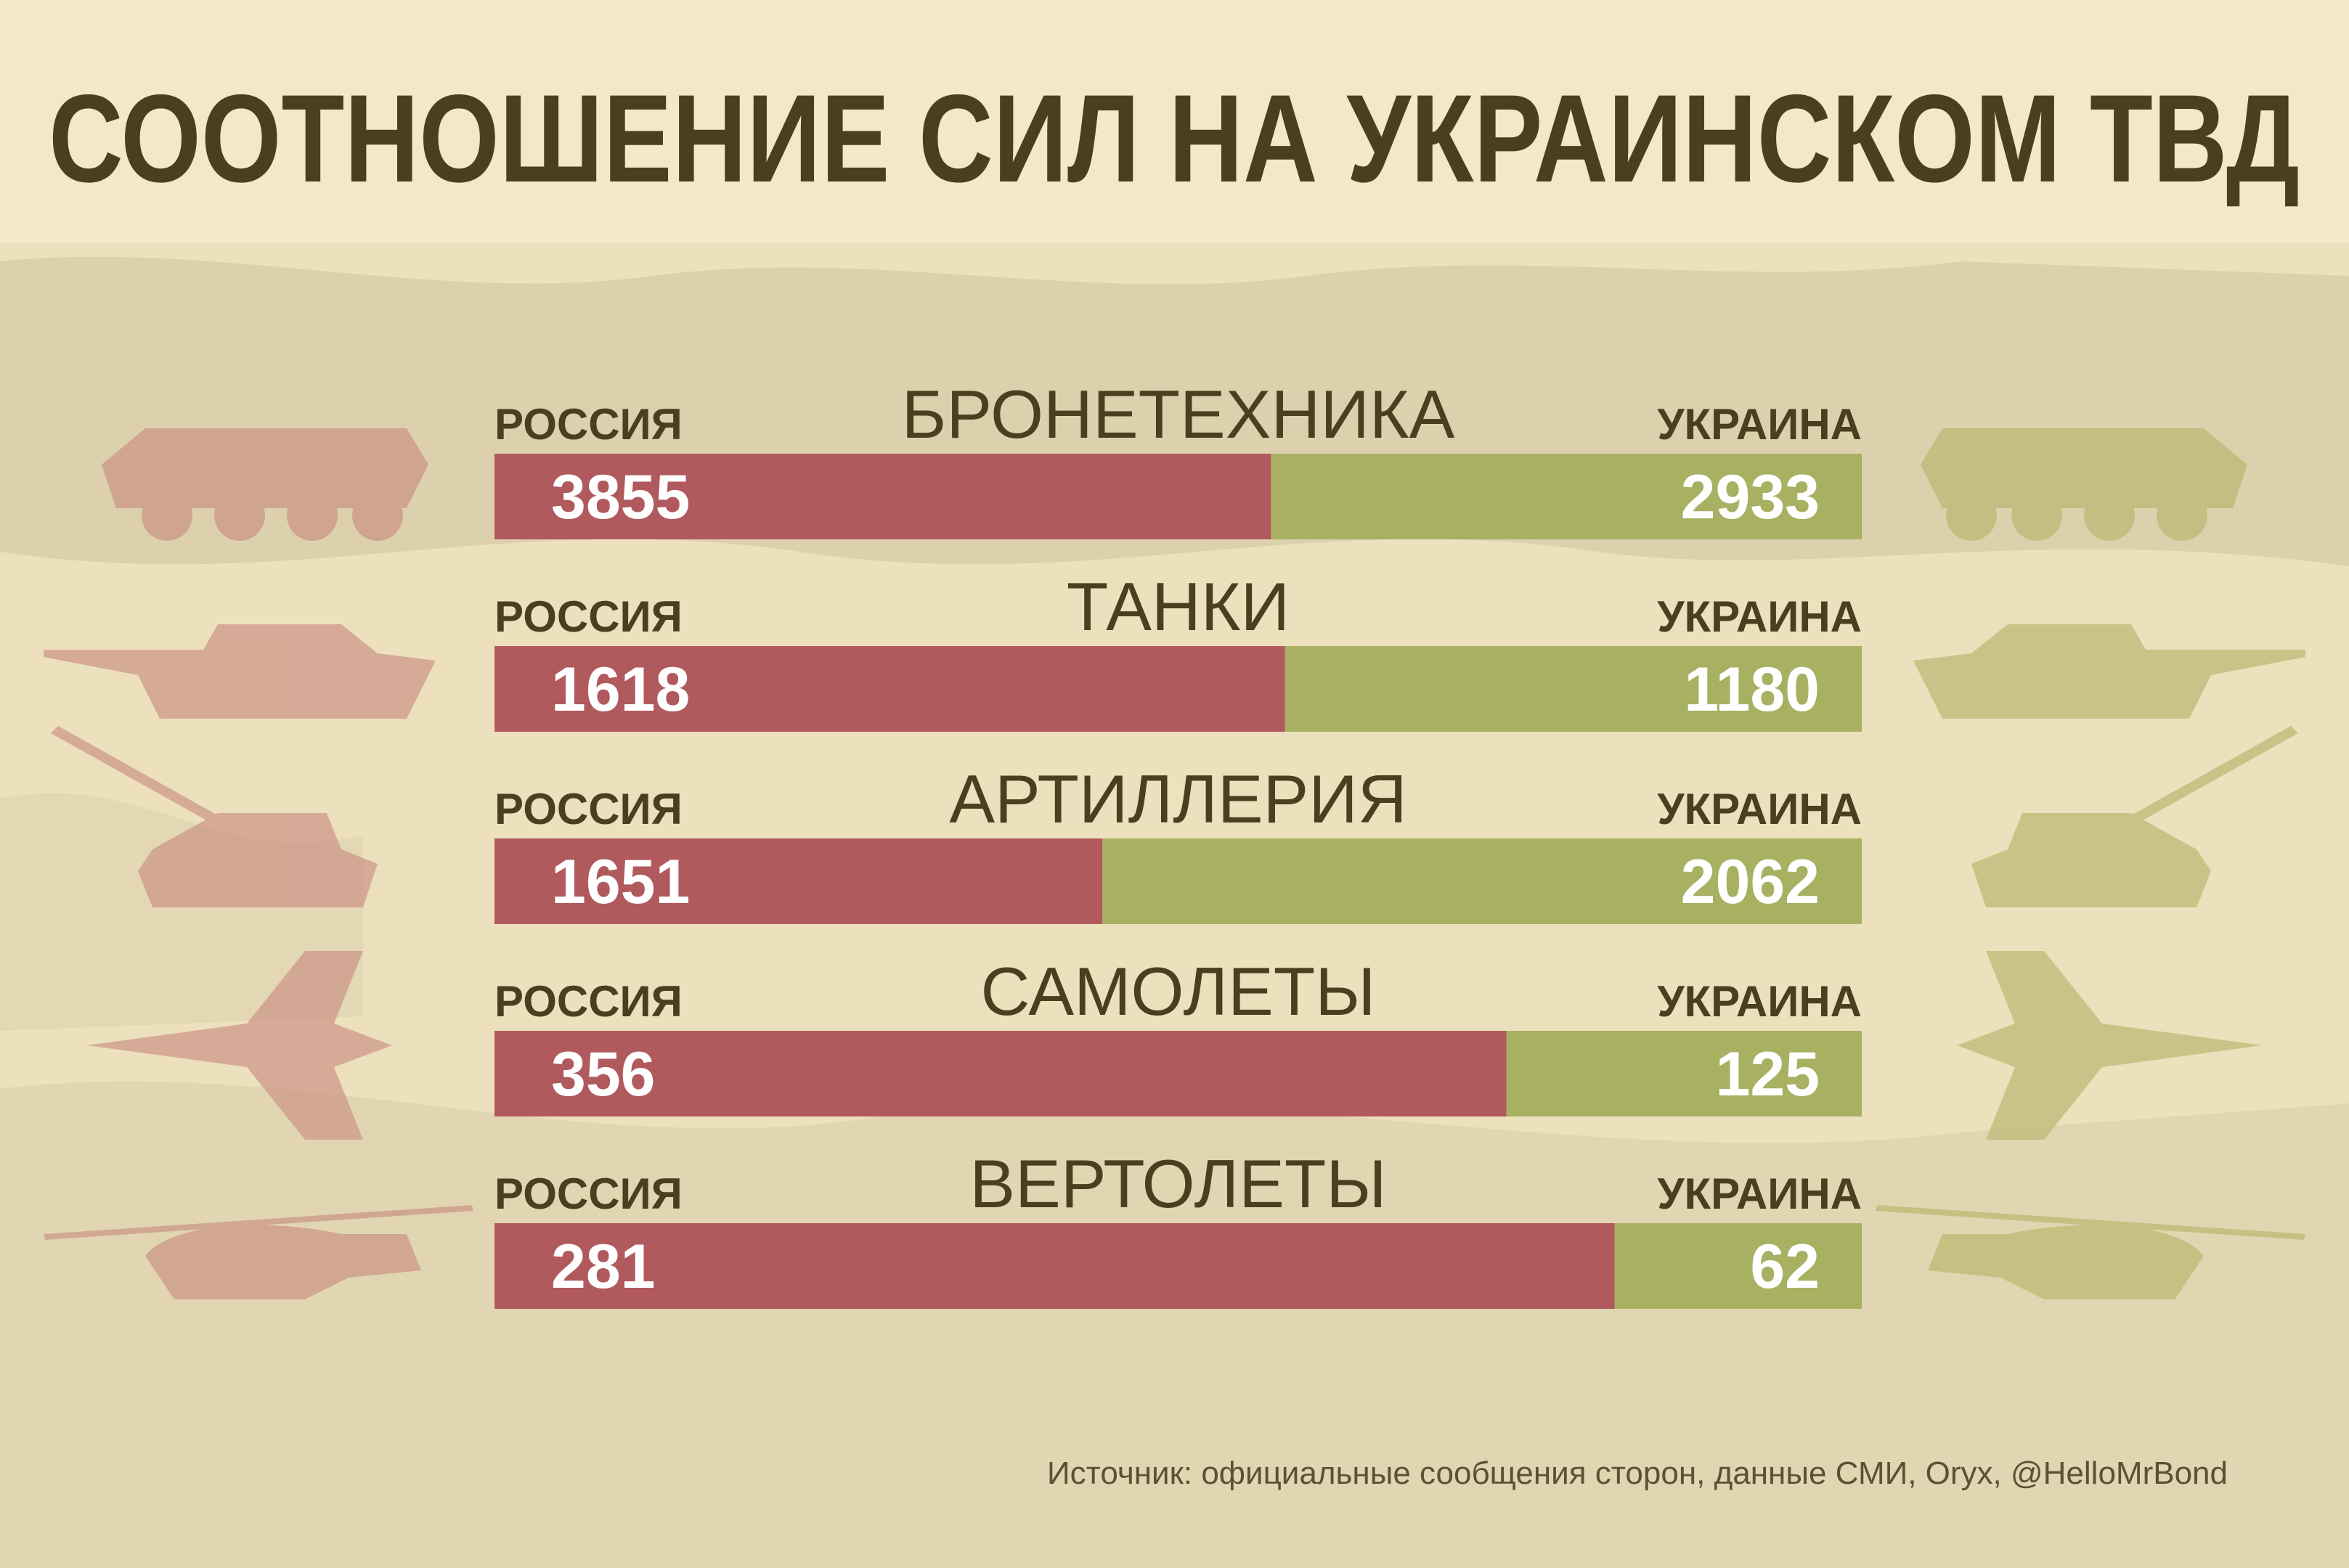 This screenshot has height=1568, width=2349. I want to click on value-label: 1618, so click(620, 690).